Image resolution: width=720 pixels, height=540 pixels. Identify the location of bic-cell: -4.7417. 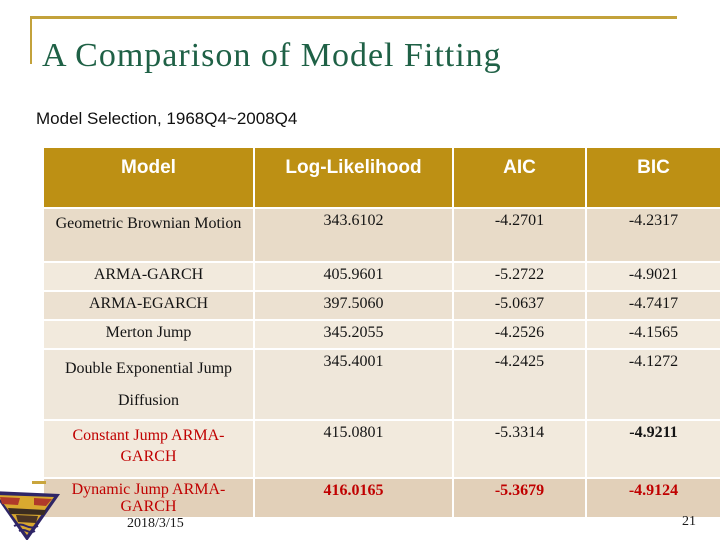
(652, 305).